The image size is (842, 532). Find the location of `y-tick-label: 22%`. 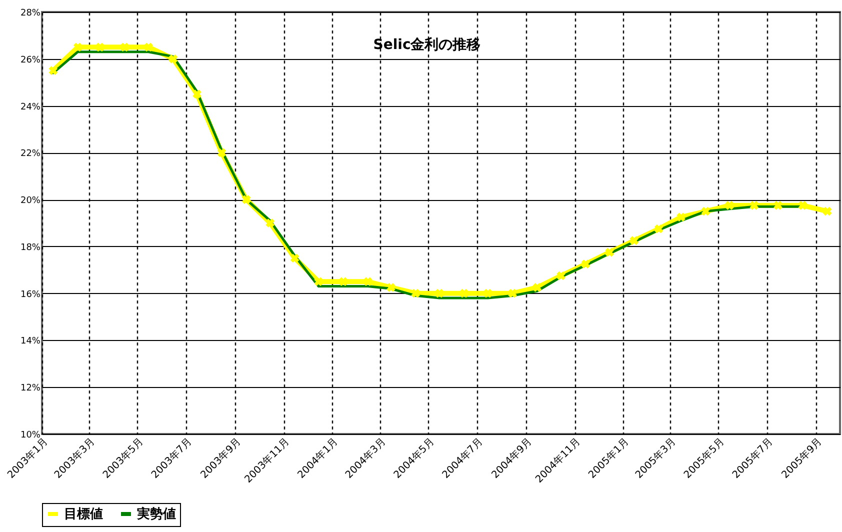

y-tick-label: 22% is located at coordinates (30, 154).